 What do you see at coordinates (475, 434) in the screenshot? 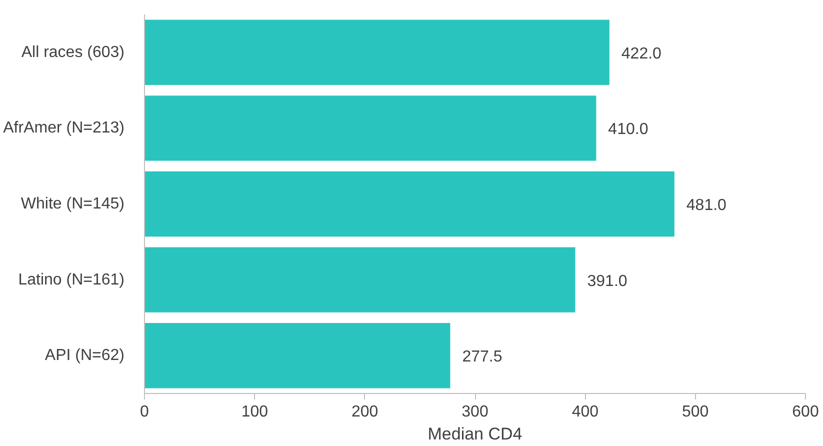
I see `x-axis-title: Median CD4` at bounding box center [475, 434].